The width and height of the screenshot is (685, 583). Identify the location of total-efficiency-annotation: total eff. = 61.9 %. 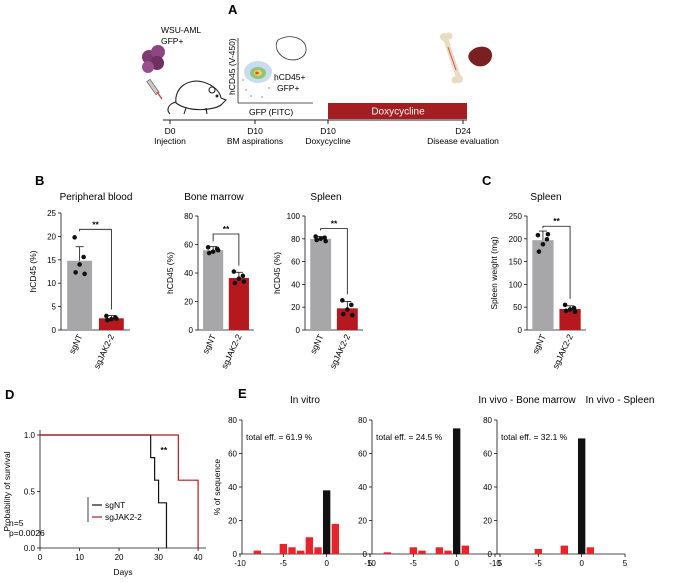
(279, 437).